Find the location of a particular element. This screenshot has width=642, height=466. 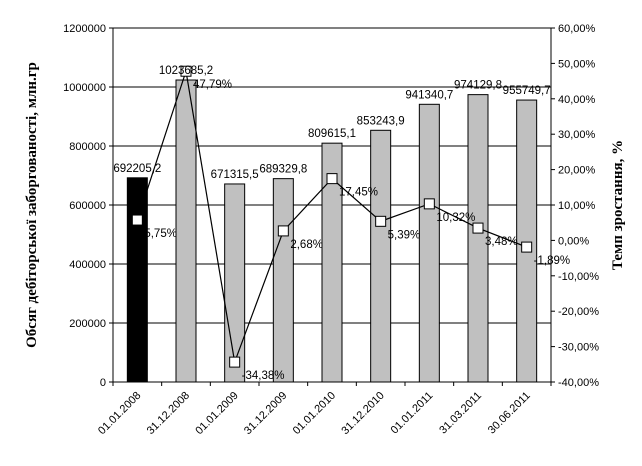

bar-value-label: 689329,8 is located at coordinates (283, 170).